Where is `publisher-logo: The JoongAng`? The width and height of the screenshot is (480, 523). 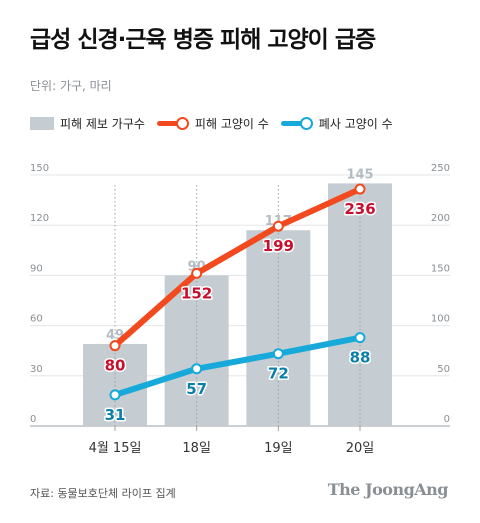 publisher-logo: The JoongAng is located at coordinates (388, 489).